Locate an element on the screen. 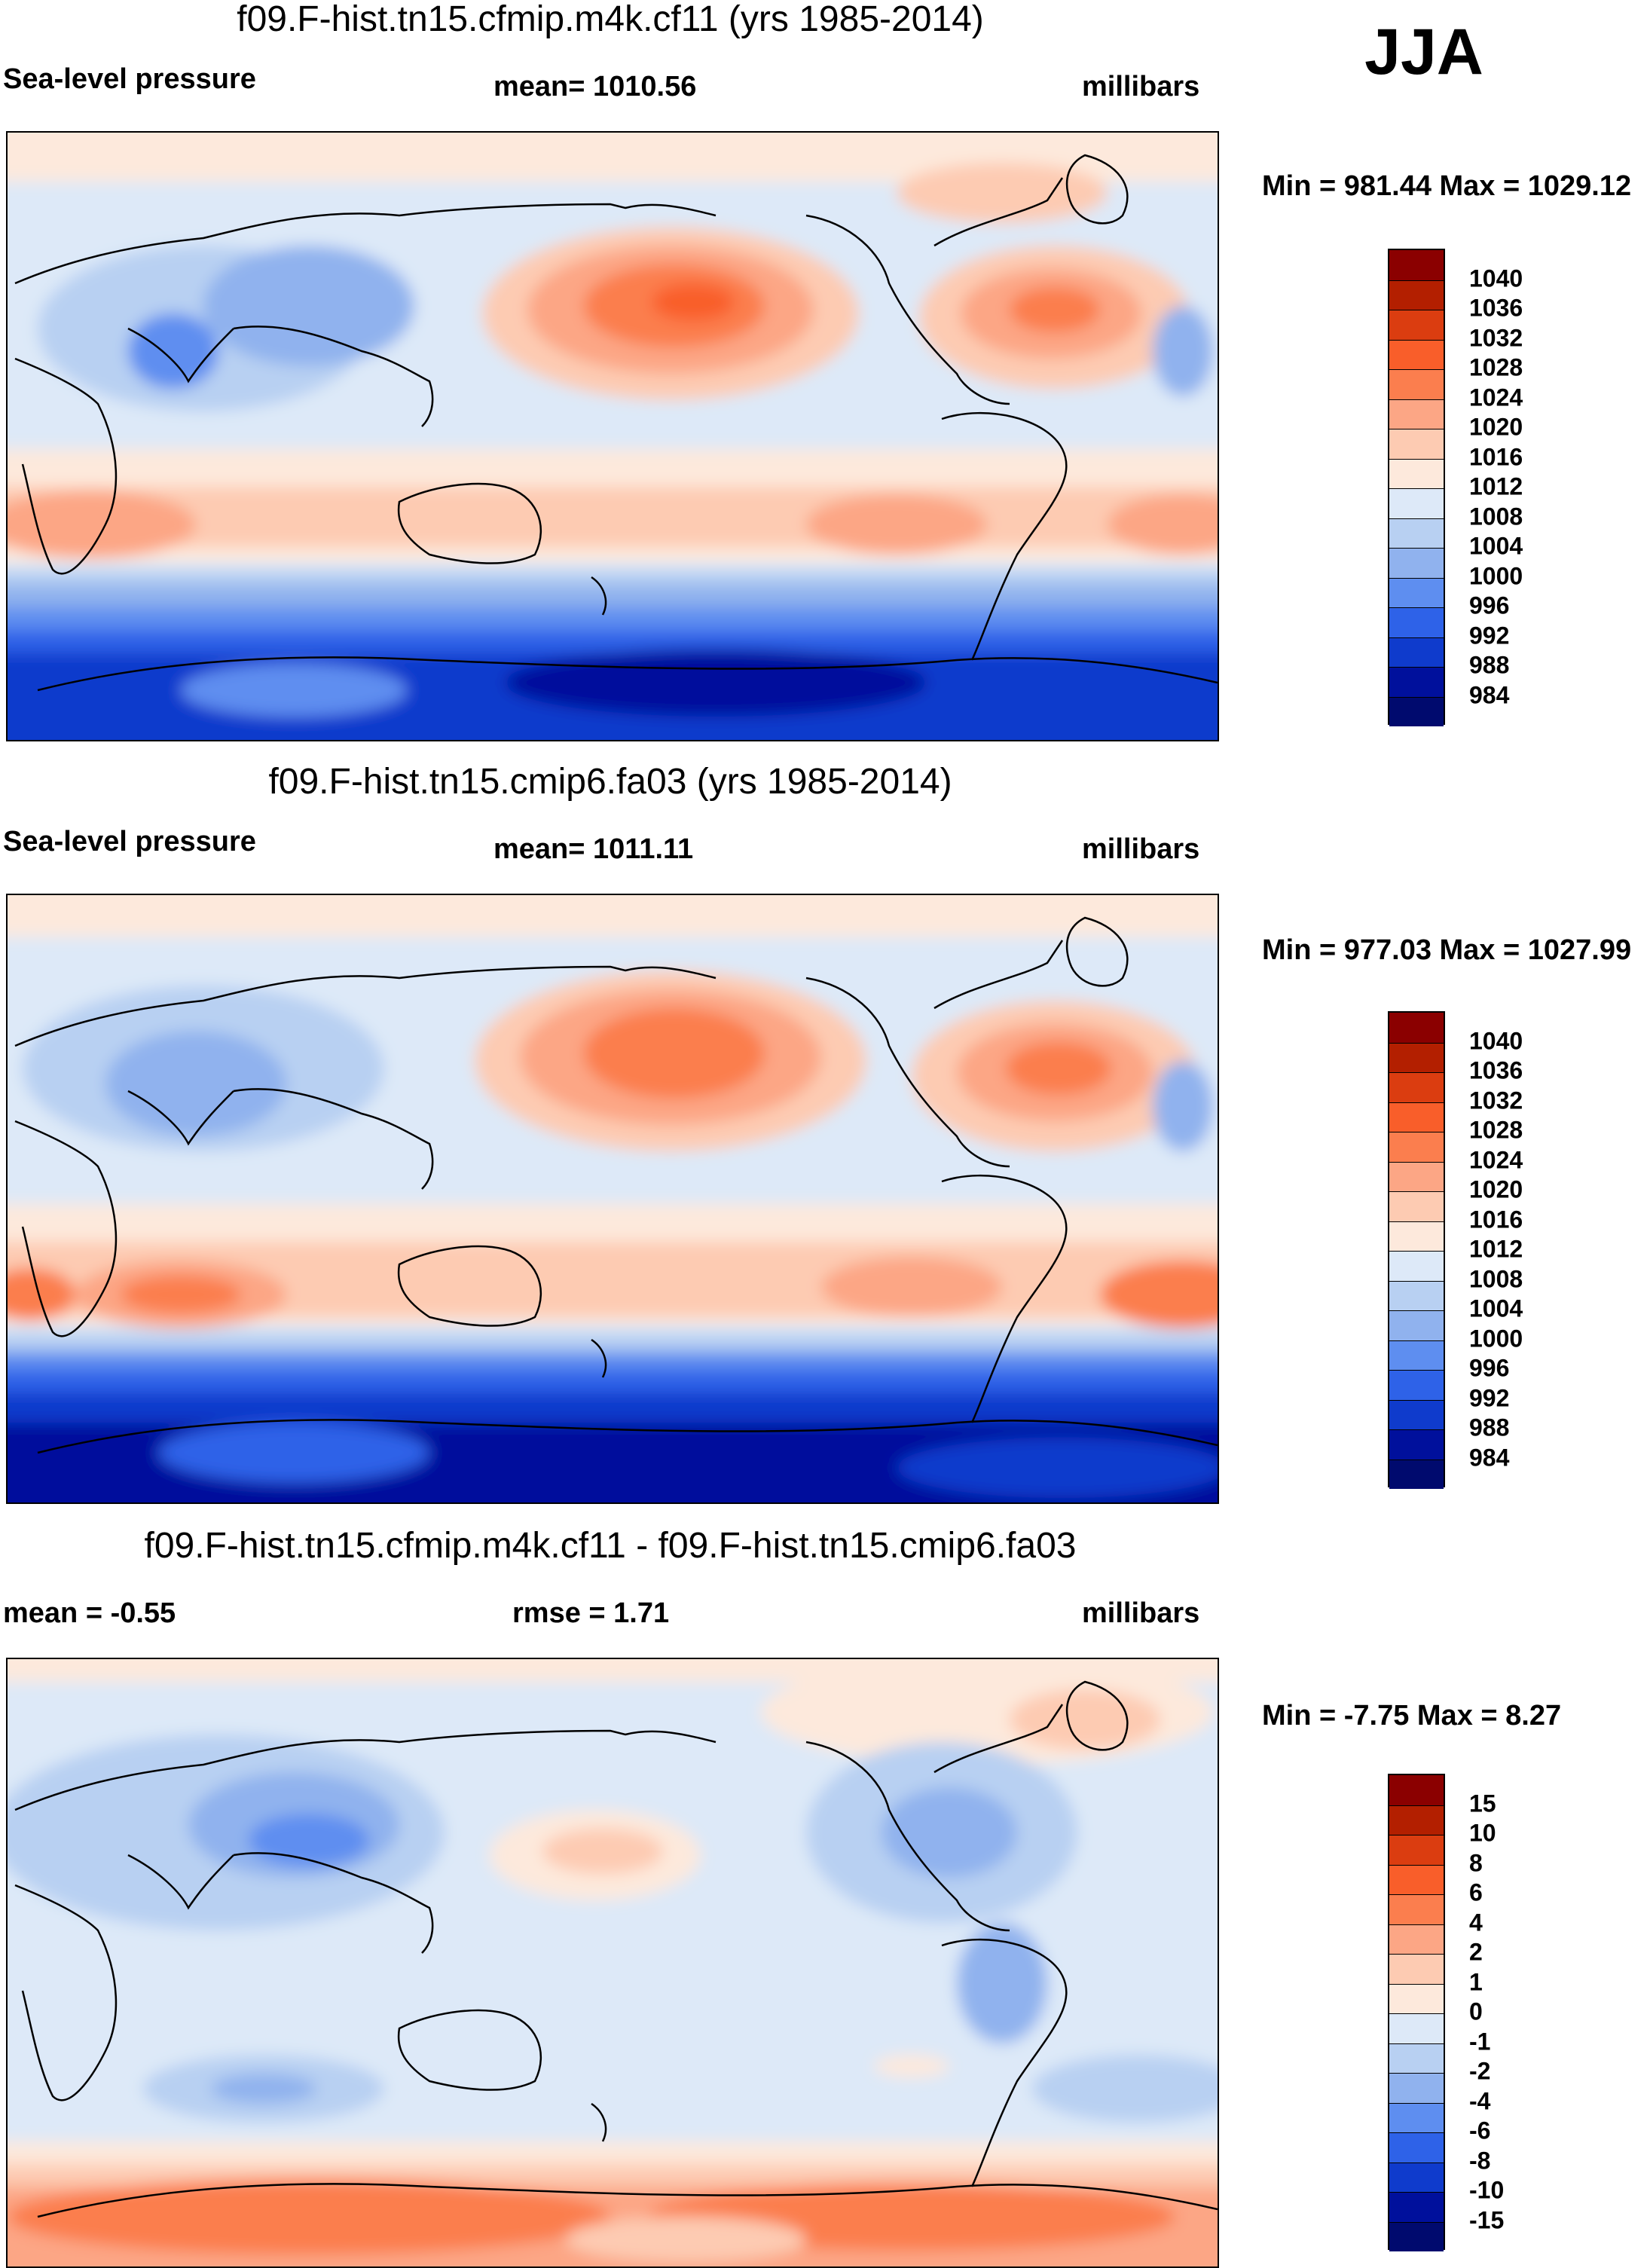 The height and width of the screenshot is (2268, 1650). panel2-colorbar-box is located at coordinates (1417, 1250).